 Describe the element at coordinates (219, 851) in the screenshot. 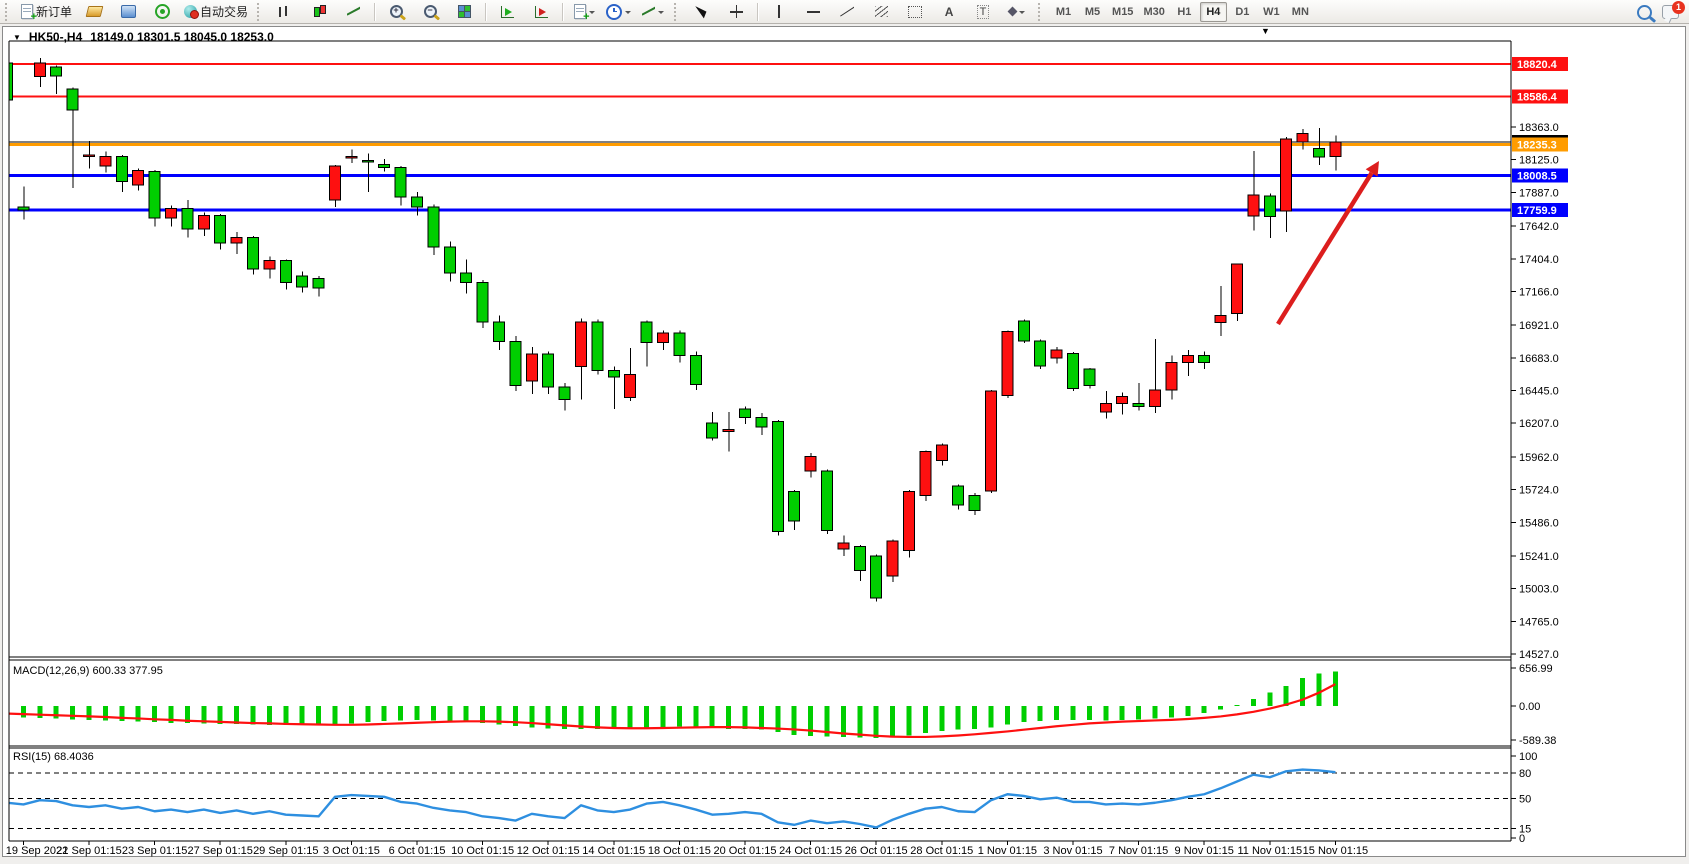

I see `time-label: 27 Sep 01:15` at that location.